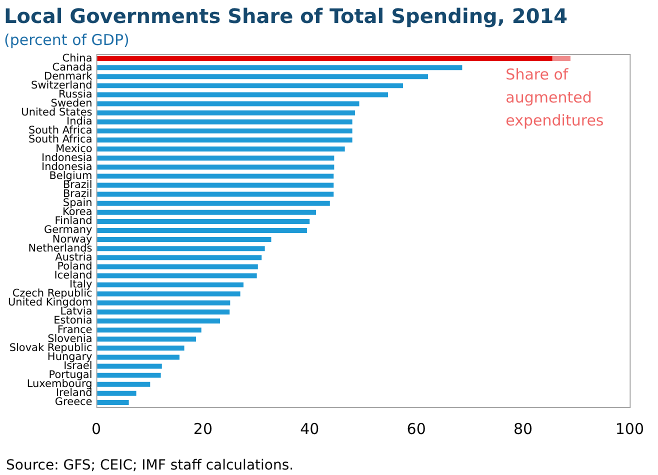 The image size is (658, 475). What do you see at coordinates (523, 429) in the screenshot?
I see `x-tick-label: 80` at bounding box center [523, 429].